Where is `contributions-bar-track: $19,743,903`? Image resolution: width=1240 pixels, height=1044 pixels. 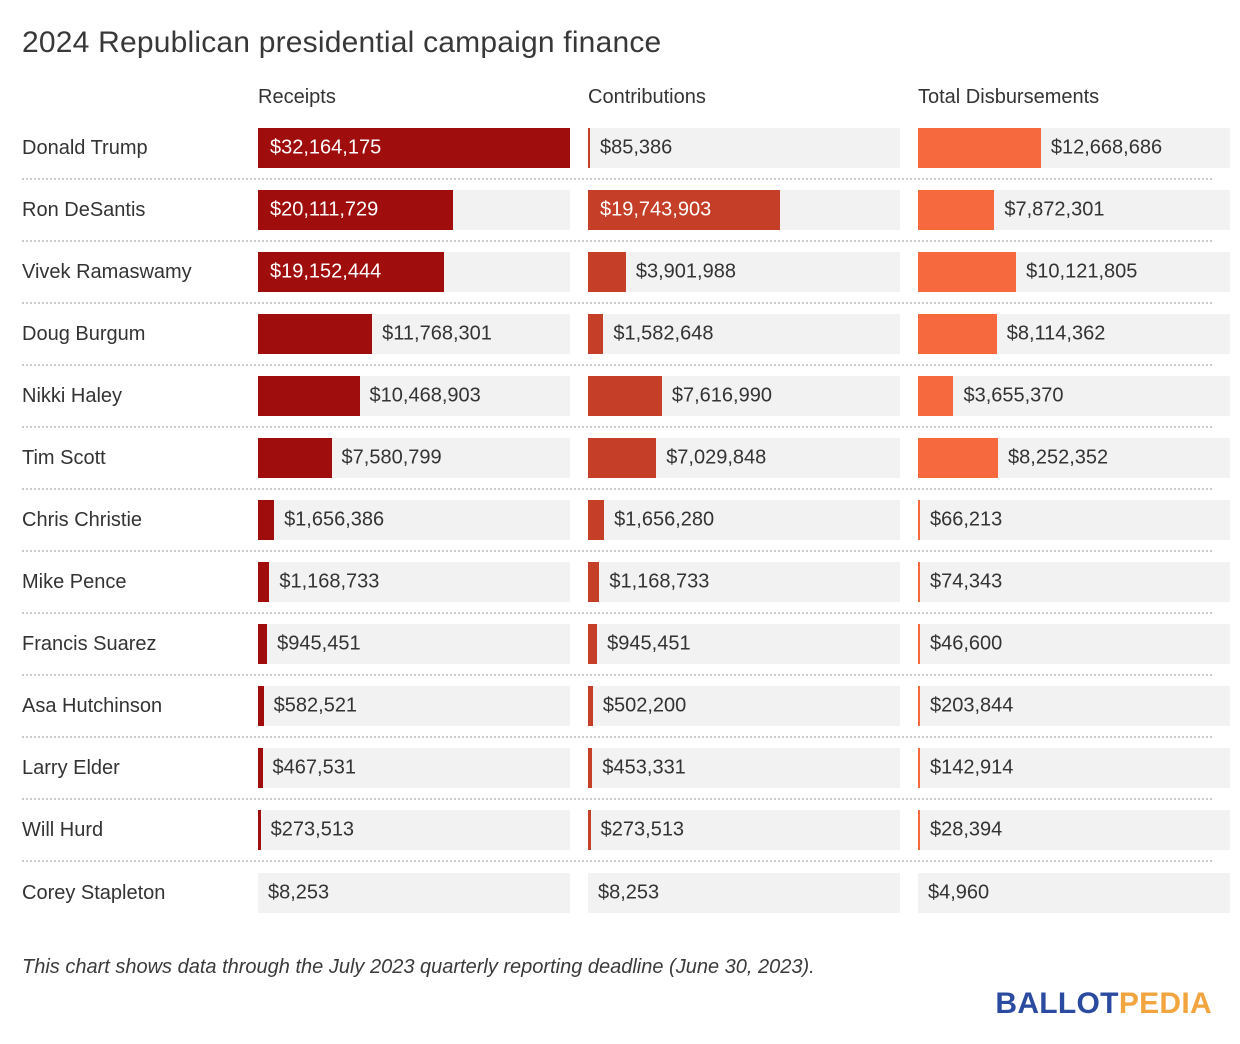 contributions-bar-track: $19,743,903 is located at coordinates (744, 210).